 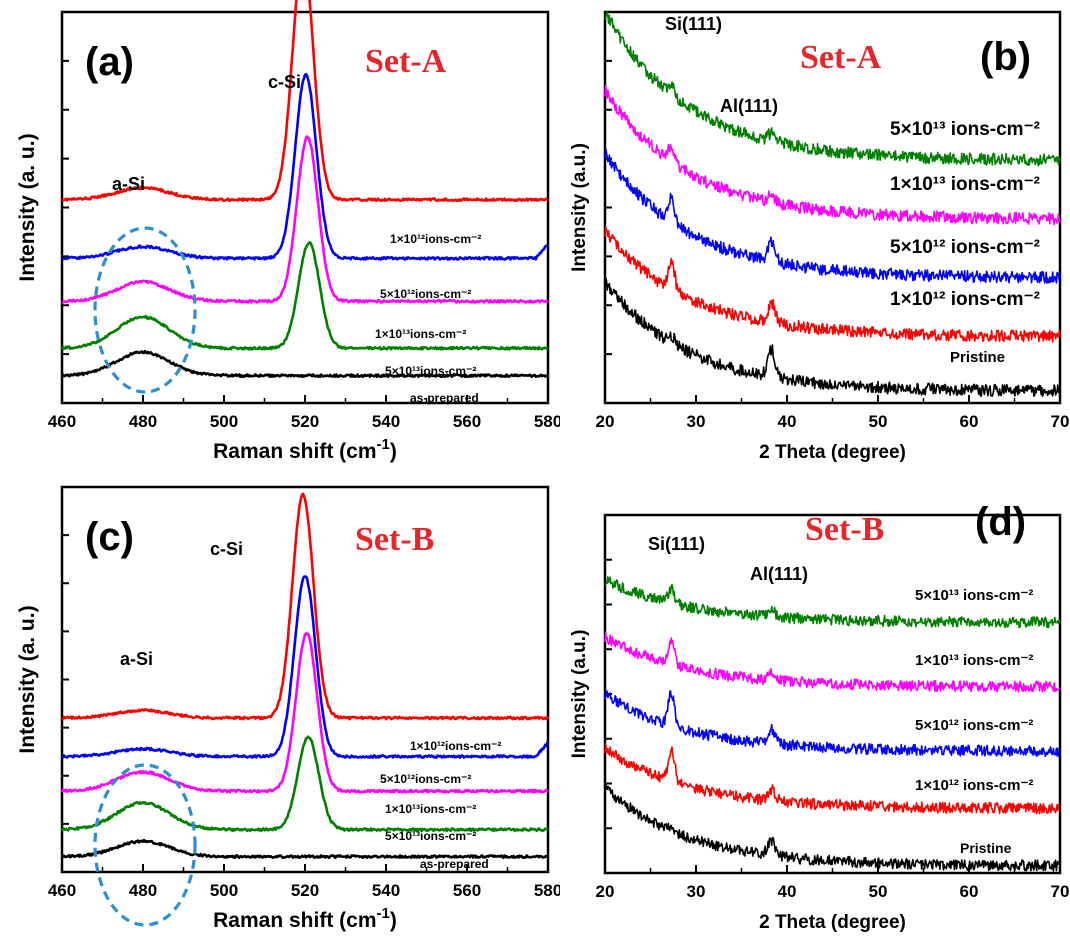 I want to click on series-label-4: 5×10¹³ions-cm⁻², so click(x=430, y=836).